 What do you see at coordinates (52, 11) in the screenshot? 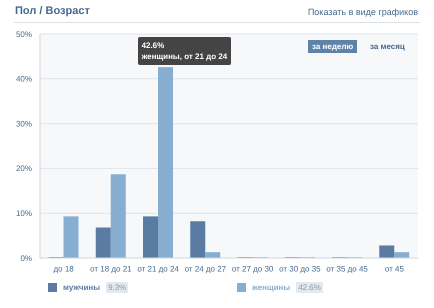
I see `chart-title: Пол / Возраст` at bounding box center [52, 11].